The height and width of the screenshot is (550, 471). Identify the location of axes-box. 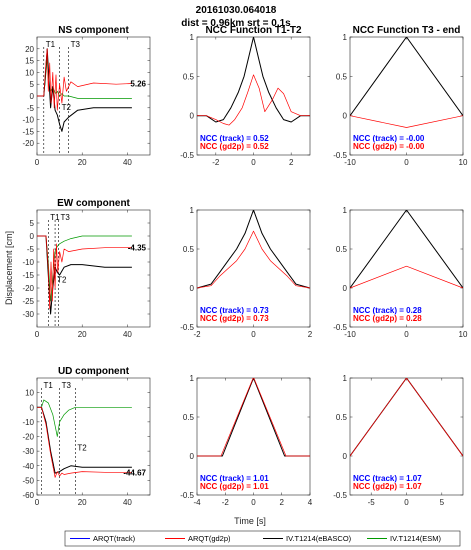
(93, 268).